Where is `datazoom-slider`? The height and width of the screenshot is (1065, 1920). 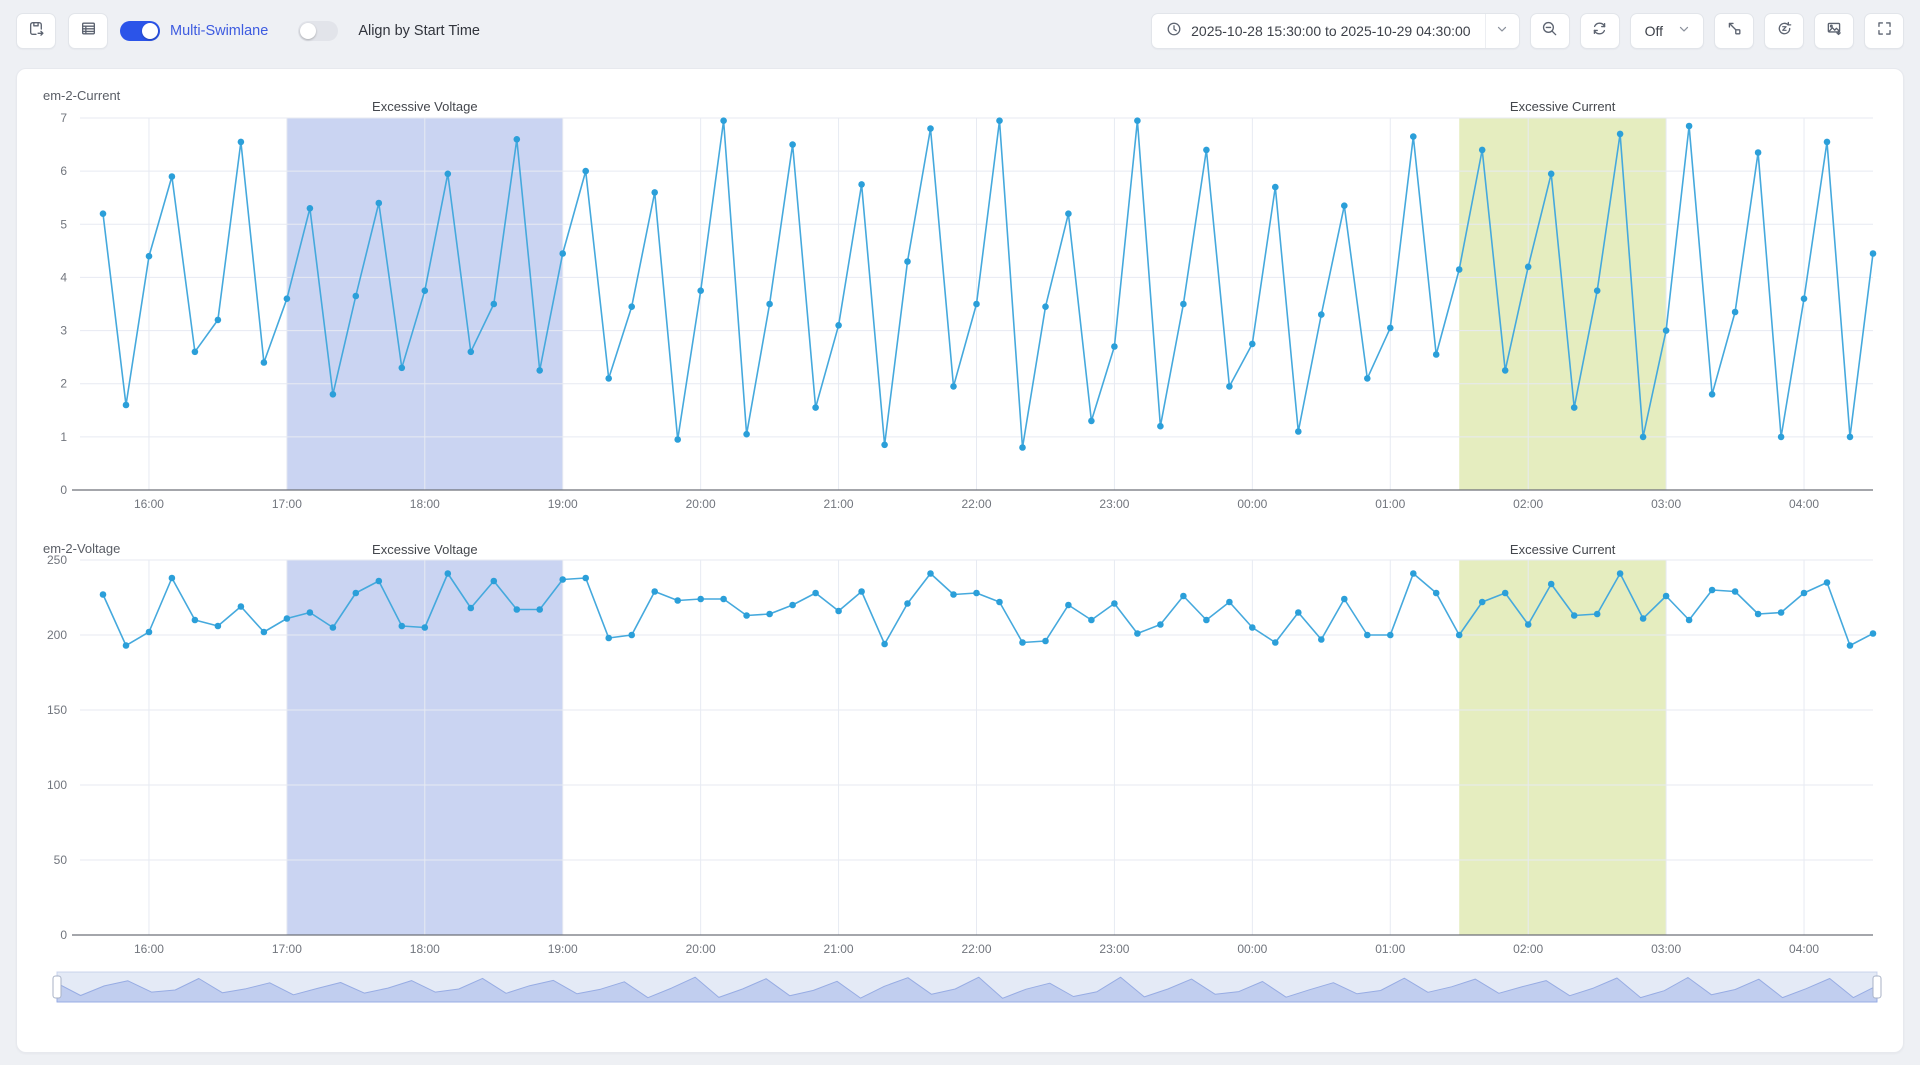
datazoom-slider is located at coordinates (967, 987).